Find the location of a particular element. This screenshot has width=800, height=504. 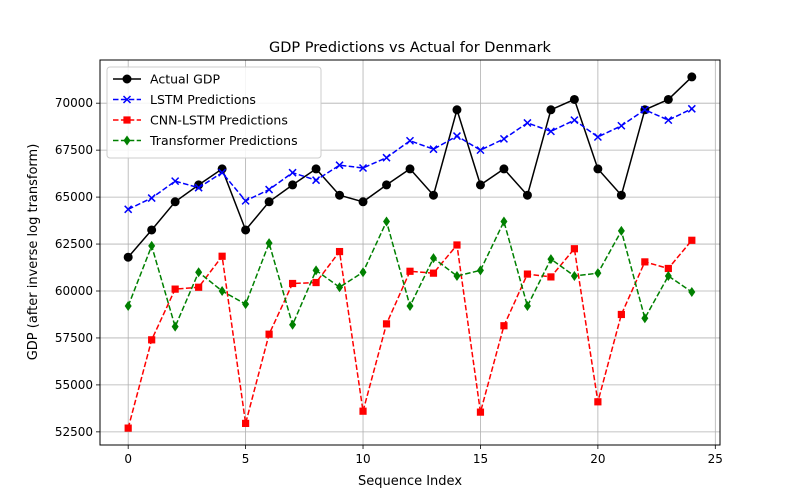

legend-label: CNN-LSTM Predictions is located at coordinates (219, 120).